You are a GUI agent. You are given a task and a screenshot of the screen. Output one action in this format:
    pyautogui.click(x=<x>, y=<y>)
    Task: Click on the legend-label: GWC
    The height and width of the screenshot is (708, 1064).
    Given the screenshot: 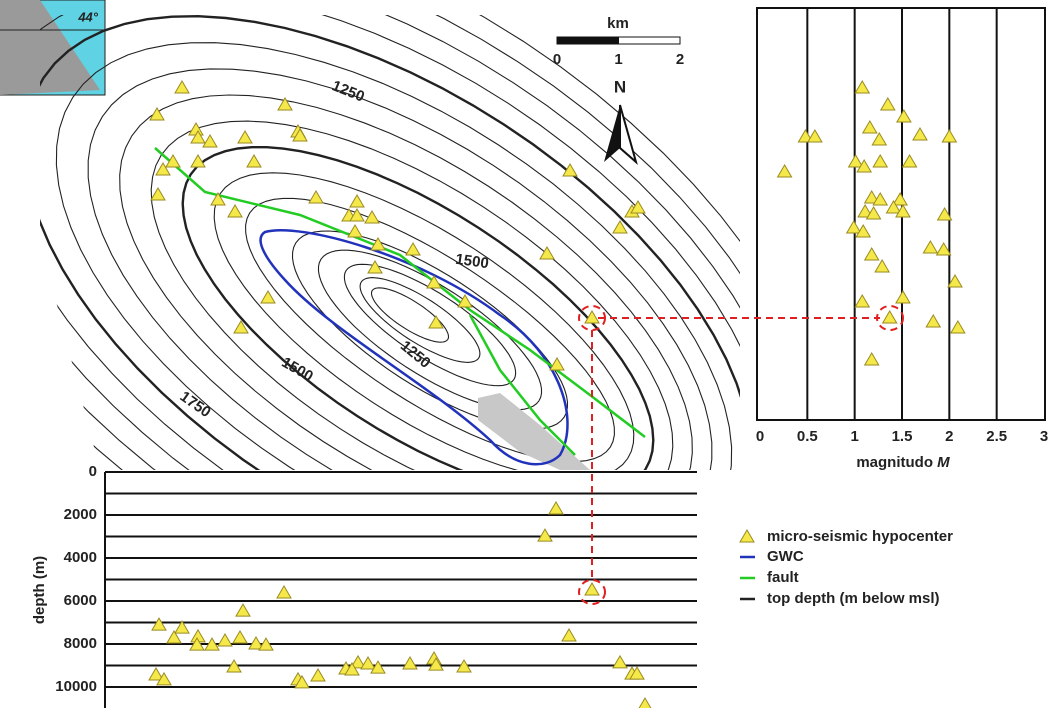 What is the action you would take?
    pyautogui.click(x=785, y=556)
    